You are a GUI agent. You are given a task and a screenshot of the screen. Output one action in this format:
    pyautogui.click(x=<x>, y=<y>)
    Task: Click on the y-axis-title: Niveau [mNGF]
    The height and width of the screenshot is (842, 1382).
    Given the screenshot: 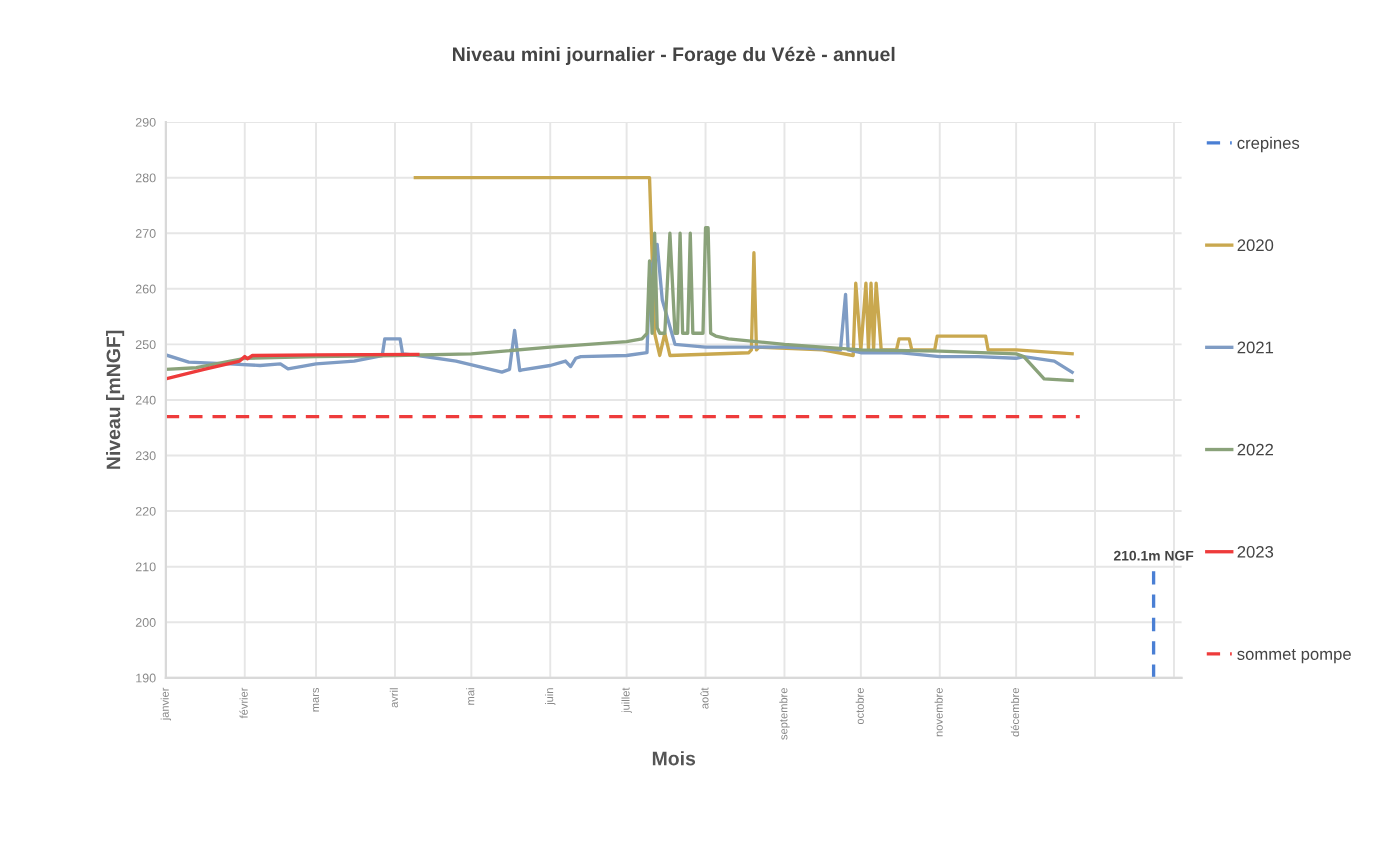 What is the action you would take?
    pyautogui.click(x=115, y=399)
    